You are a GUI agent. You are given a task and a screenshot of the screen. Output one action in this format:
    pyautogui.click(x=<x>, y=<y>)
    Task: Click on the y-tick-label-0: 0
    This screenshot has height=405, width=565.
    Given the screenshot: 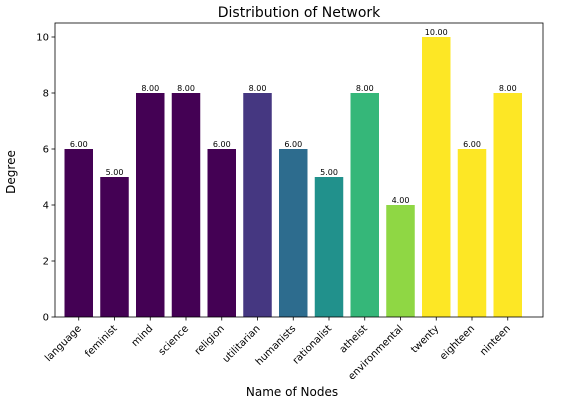 What is the action you would take?
    pyautogui.click(x=46, y=318)
    